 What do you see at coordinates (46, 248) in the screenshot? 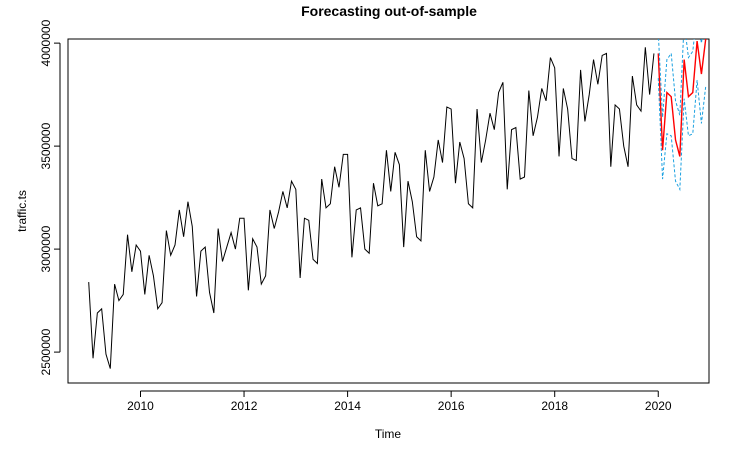
I see `y-tick-label: 3000000` at bounding box center [46, 248].